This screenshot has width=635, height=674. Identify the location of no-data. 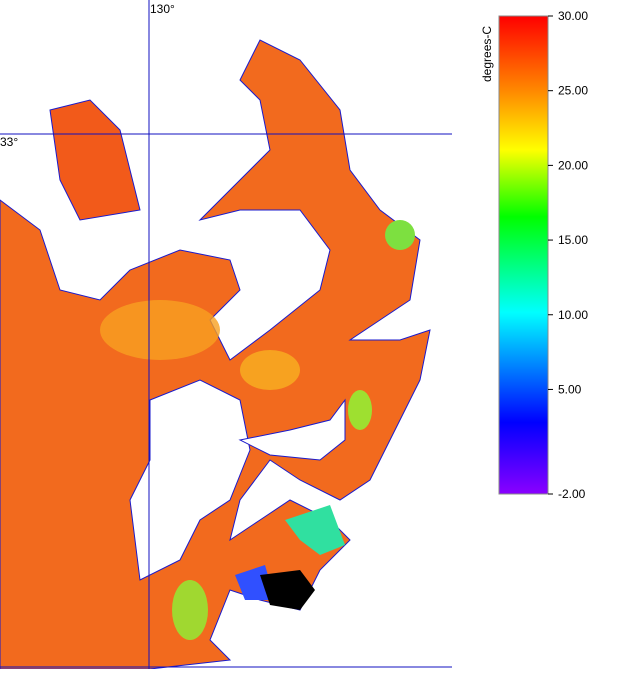
(287, 590).